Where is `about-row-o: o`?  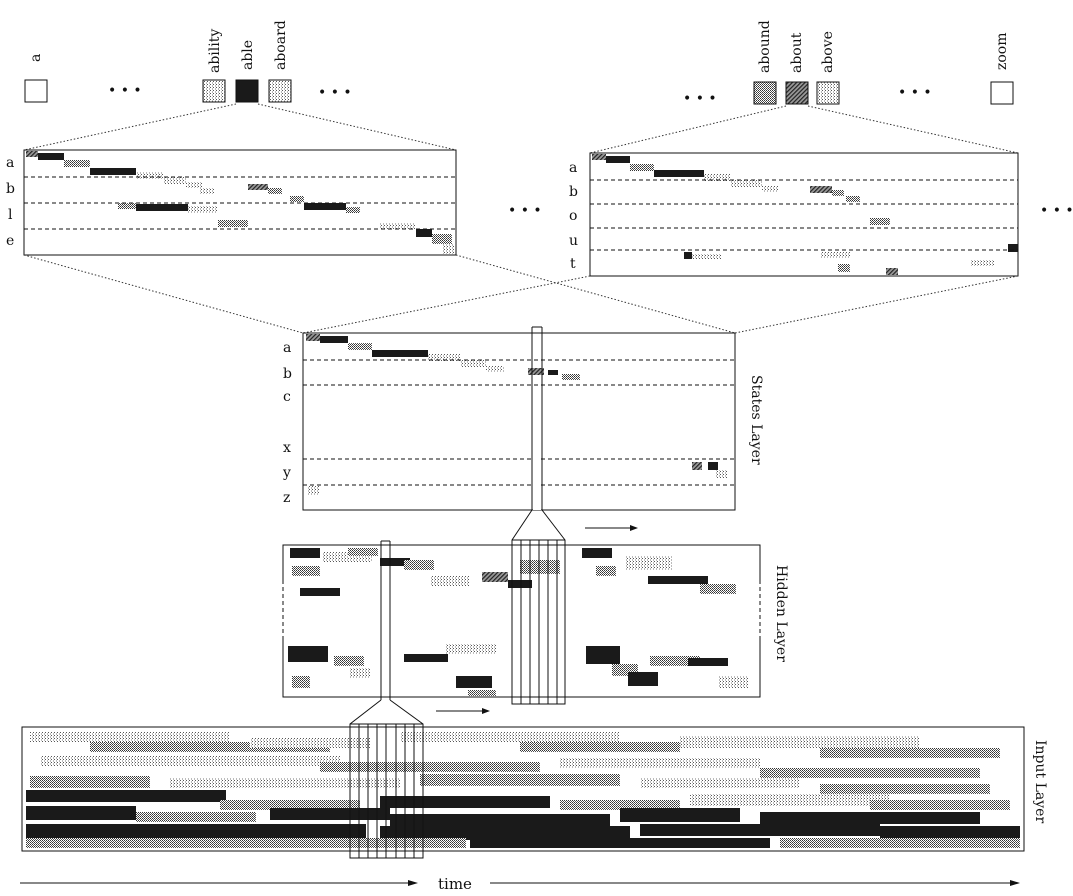 about-row-o: o is located at coordinates (573, 216).